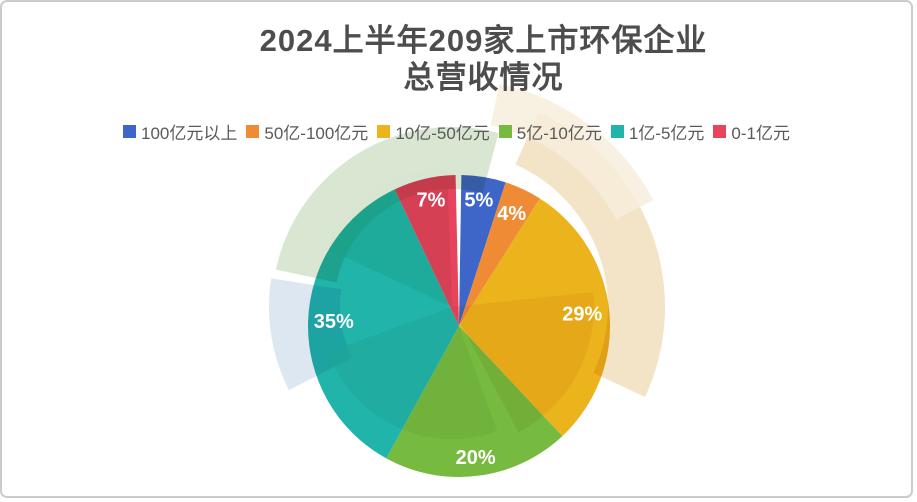 The width and height of the screenshot is (917, 502). Describe the element at coordinates (189, 133) in the screenshot. I see `legend-label: 100亿元以上` at that location.